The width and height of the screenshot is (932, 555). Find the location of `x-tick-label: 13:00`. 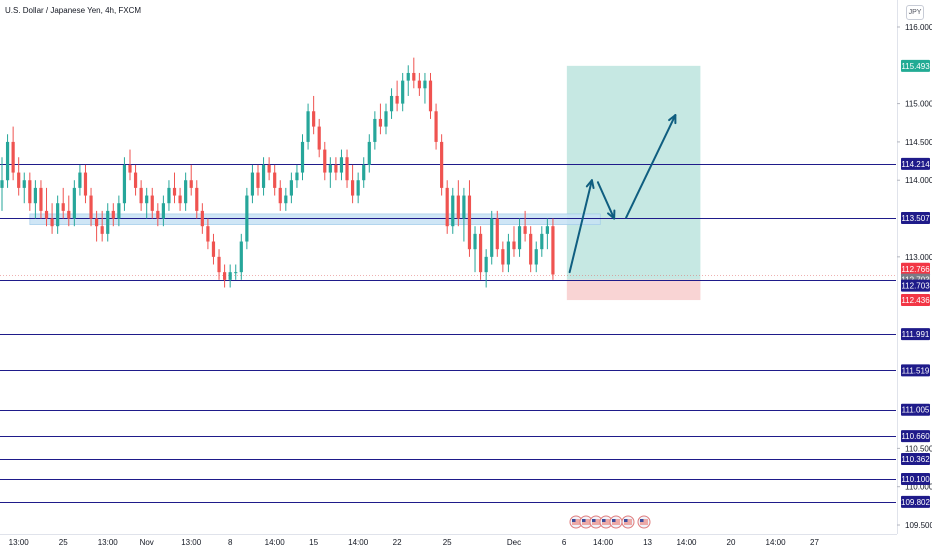

x-tick-label: 13:00 is located at coordinates (108, 542).